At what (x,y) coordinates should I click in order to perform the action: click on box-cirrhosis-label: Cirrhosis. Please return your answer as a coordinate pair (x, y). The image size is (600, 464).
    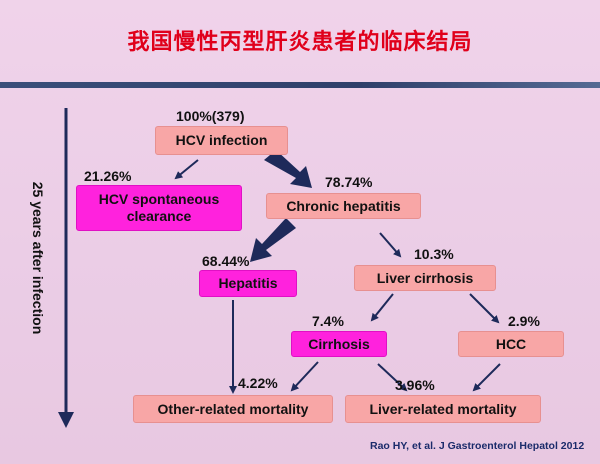
    Looking at the image, I should click on (339, 343).